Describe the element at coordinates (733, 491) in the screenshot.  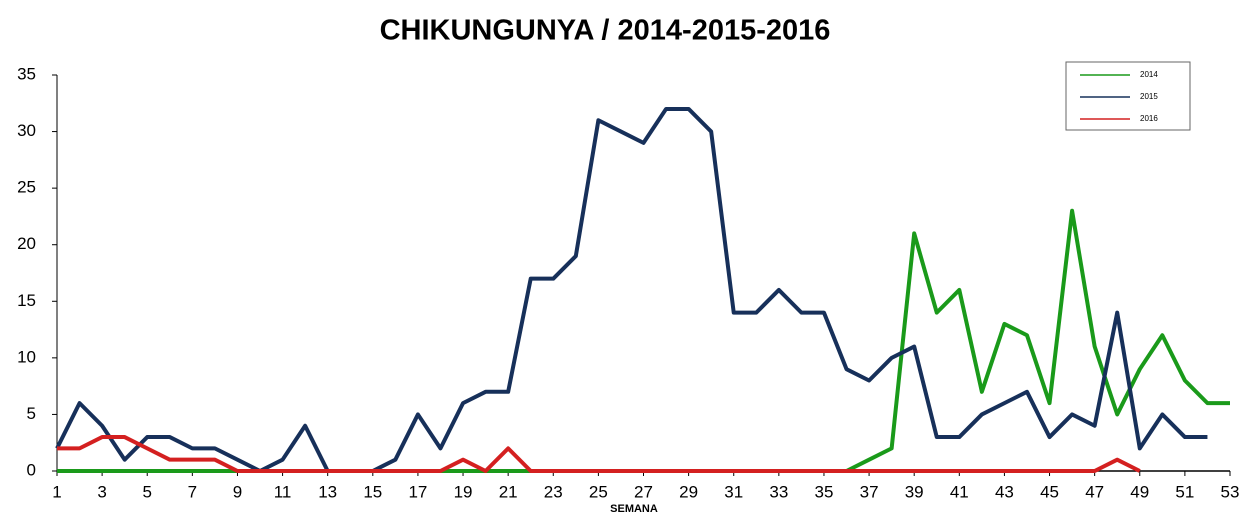
I see `x-tick-label: 31` at that location.